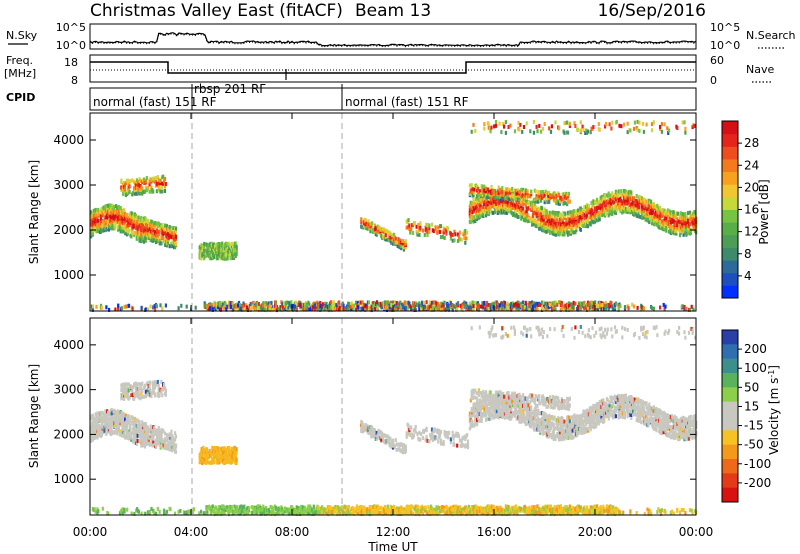 Image resolution: width=800 pixels, height=554 pixels. Describe the element at coordinates (760, 69) in the screenshot. I see `nave-label: Nave` at that location.